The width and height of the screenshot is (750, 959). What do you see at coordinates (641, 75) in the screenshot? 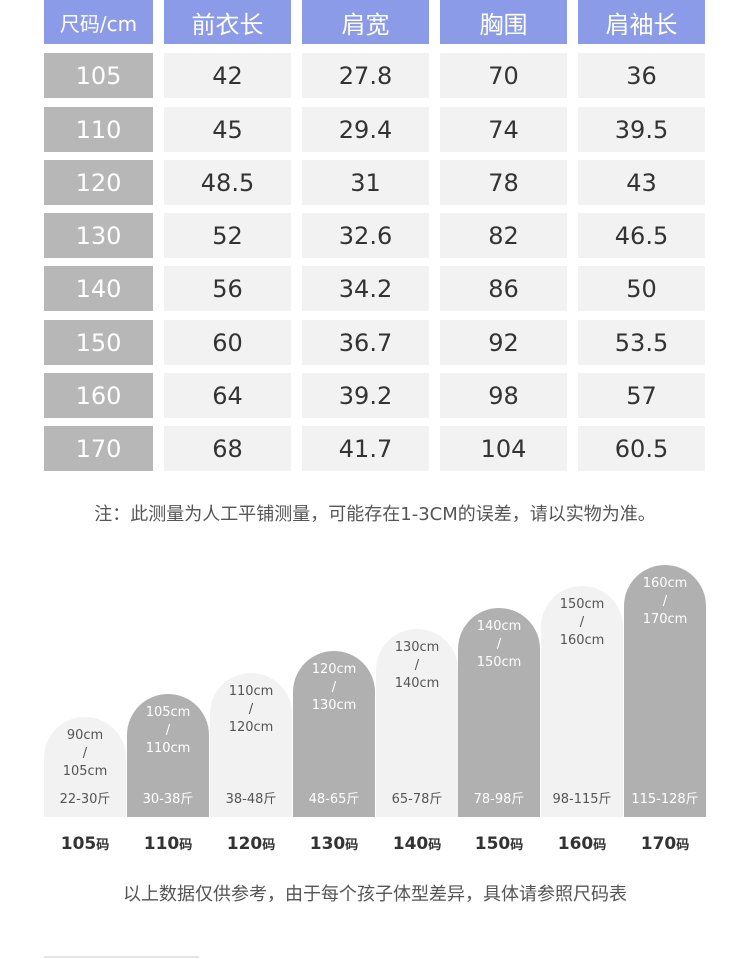
I see `table-value-cell: 36` at bounding box center [641, 75].